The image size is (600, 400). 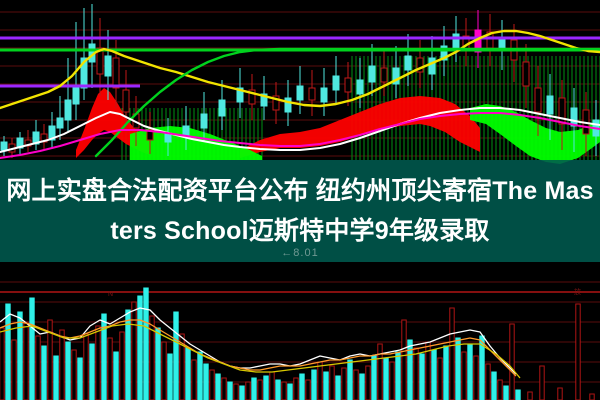 I want to click on price-ribbon-green-band-right, so click(x=535, y=134).